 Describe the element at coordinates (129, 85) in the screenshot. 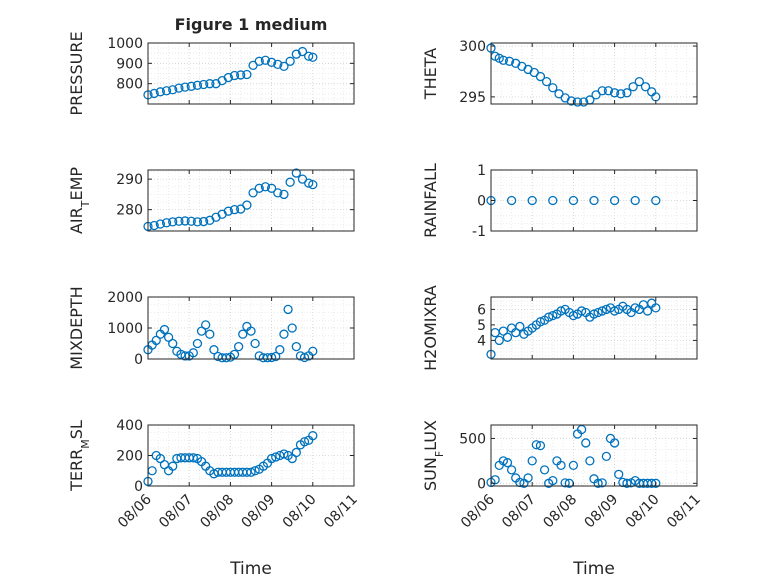

I see `y-tick-label: 800` at that location.